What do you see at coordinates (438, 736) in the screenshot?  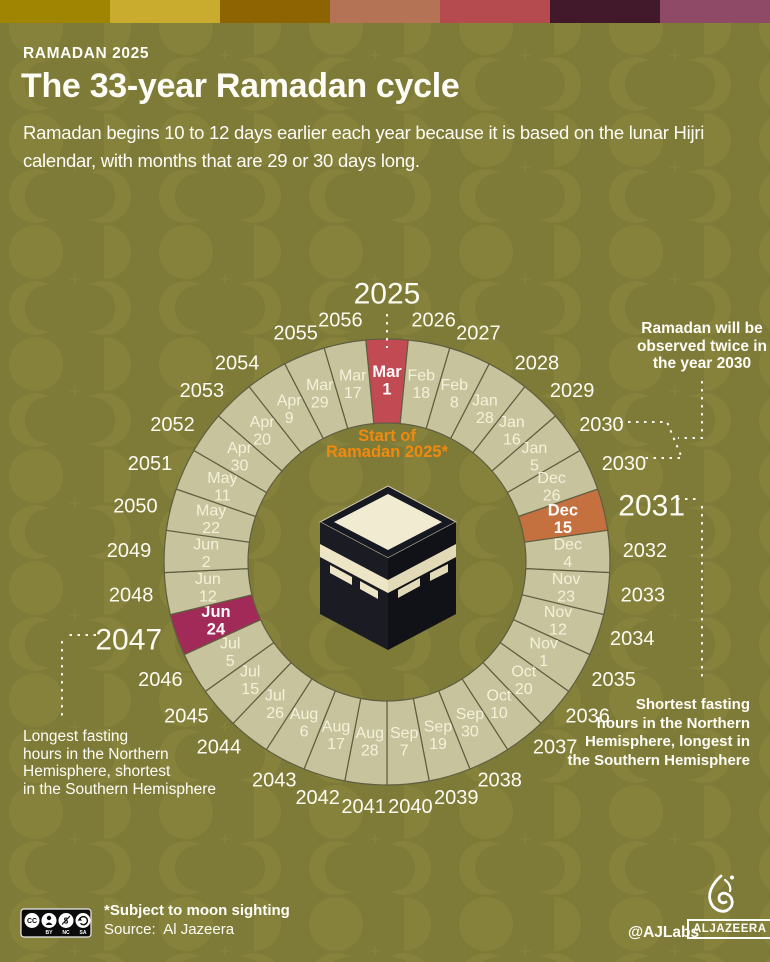 I see `date-label-2039-Sep19: Sep 19` at bounding box center [438, 736].